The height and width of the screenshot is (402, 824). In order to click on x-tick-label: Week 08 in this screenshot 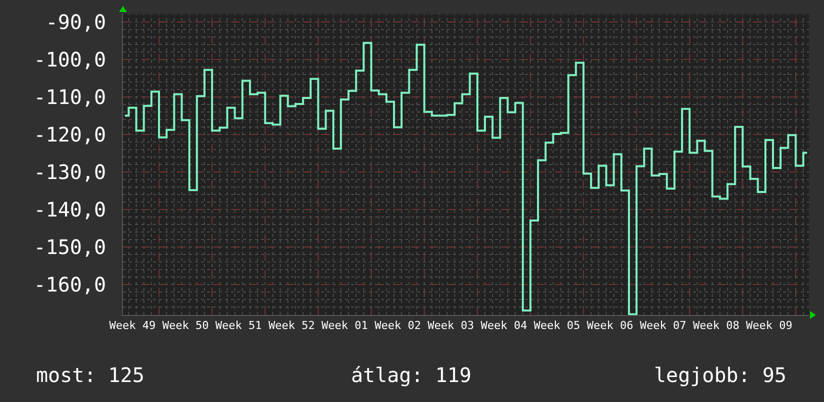, I will do `click(716, 325)`.